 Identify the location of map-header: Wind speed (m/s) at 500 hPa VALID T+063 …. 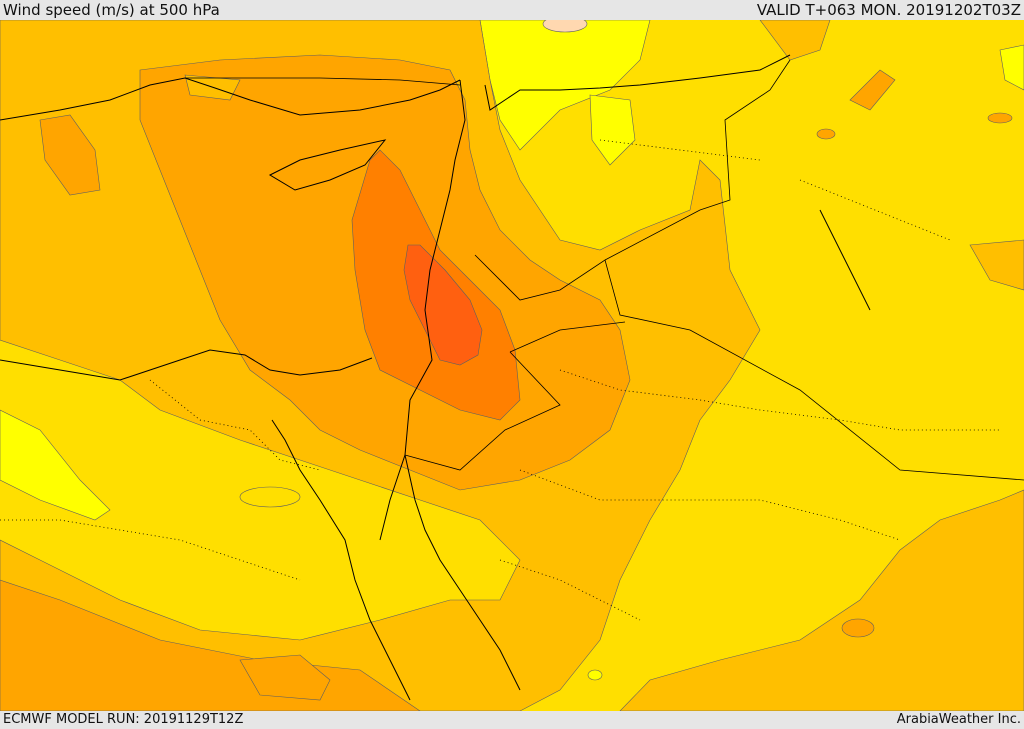
(512, 10).